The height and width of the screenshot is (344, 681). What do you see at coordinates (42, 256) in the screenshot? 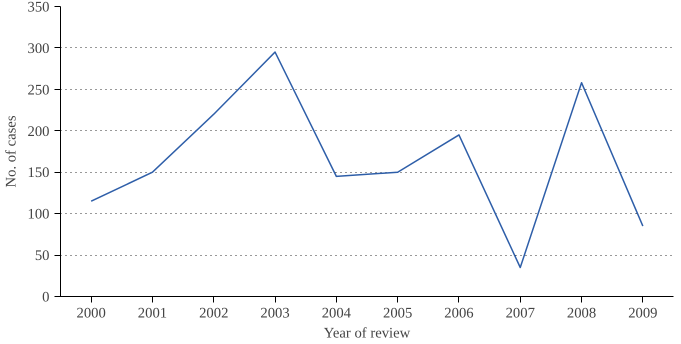
I see `y-tick-label: 50` at bounding box center [42, 256].